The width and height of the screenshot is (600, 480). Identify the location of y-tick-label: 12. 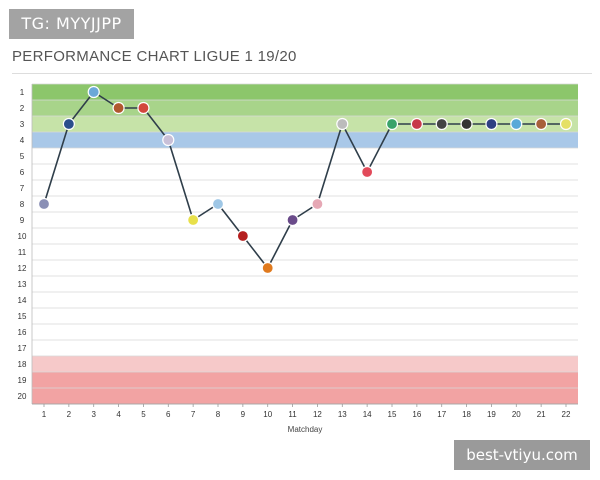
(22, 268).